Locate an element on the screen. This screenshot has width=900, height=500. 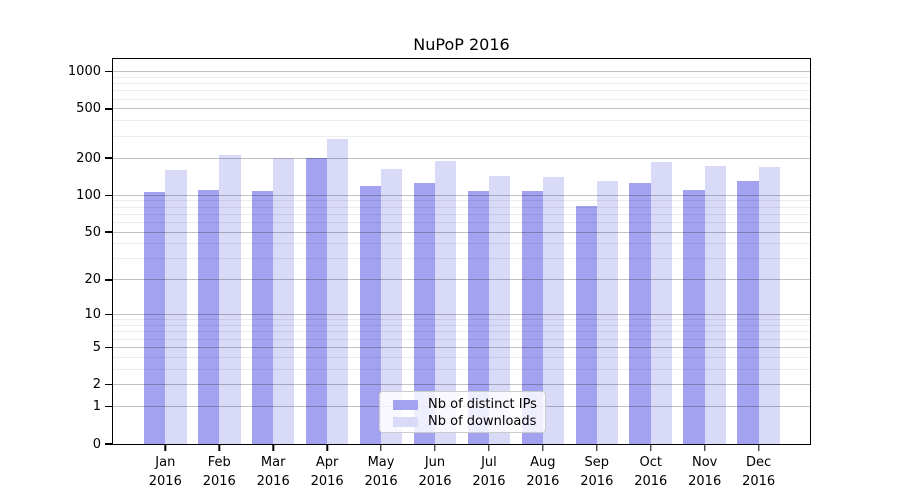
x-tick-label-jul: Jul 2016 is located at coordinates (488, 472).